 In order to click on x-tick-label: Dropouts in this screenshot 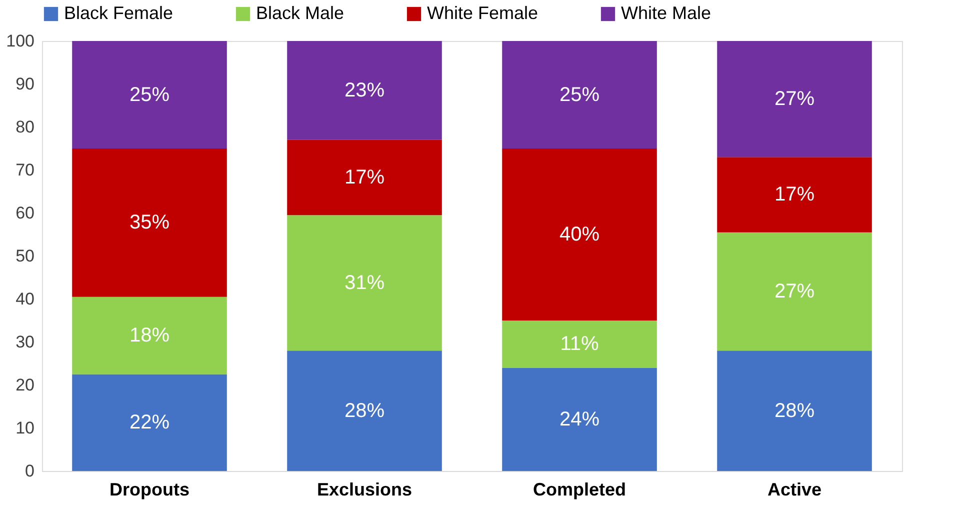, I will do `click(150, 490)`.